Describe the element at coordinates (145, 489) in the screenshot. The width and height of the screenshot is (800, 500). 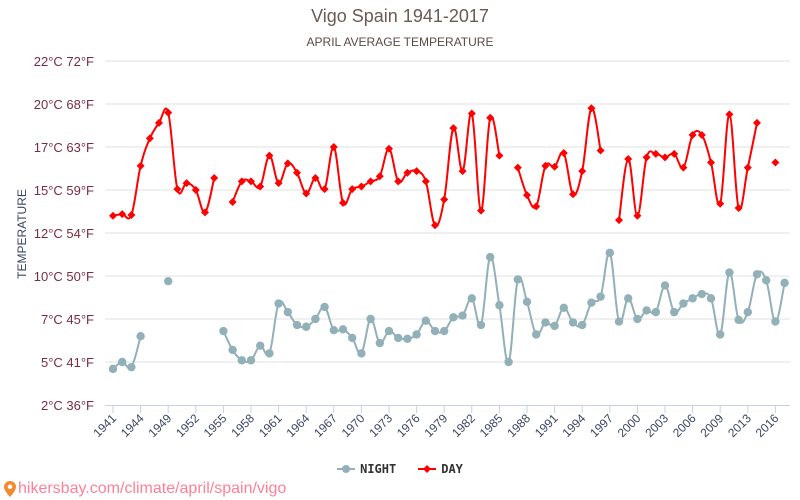
I see `source-link: hikersbay.com/climate/april/spain/vigo` at that location.